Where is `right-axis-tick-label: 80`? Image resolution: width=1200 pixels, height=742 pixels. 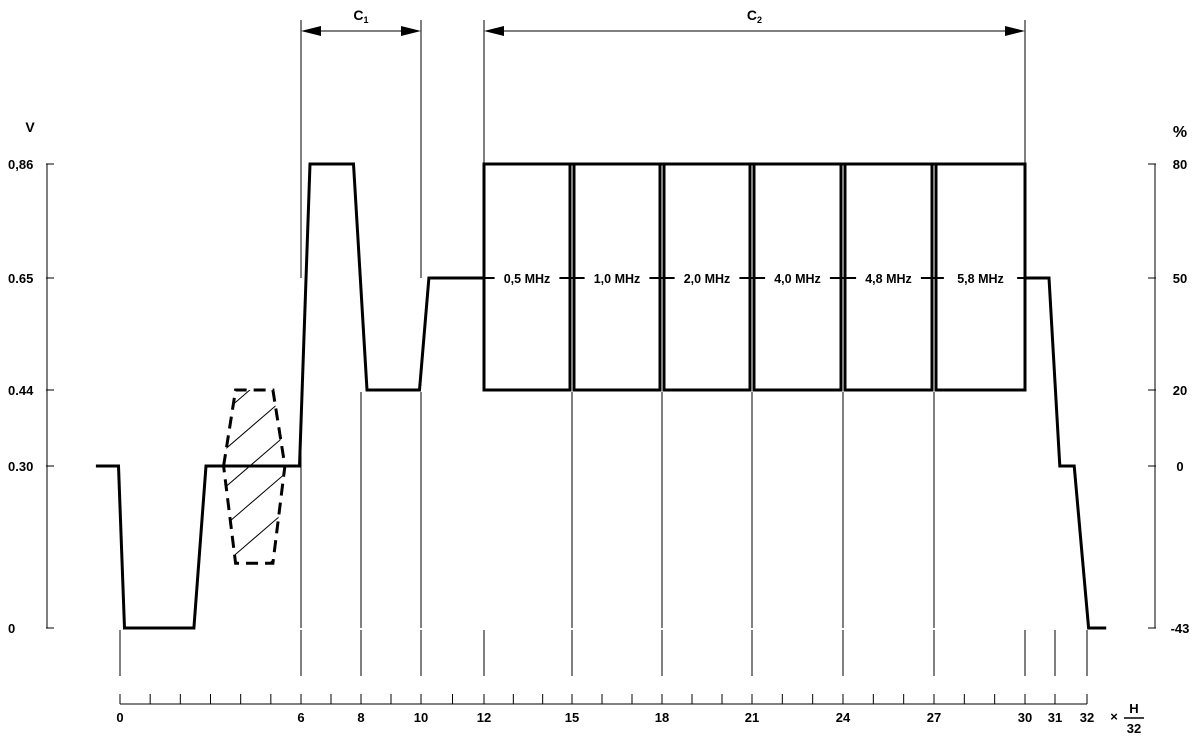
right-axis-tick-label: 80 is located at coordinates (1180, 164).